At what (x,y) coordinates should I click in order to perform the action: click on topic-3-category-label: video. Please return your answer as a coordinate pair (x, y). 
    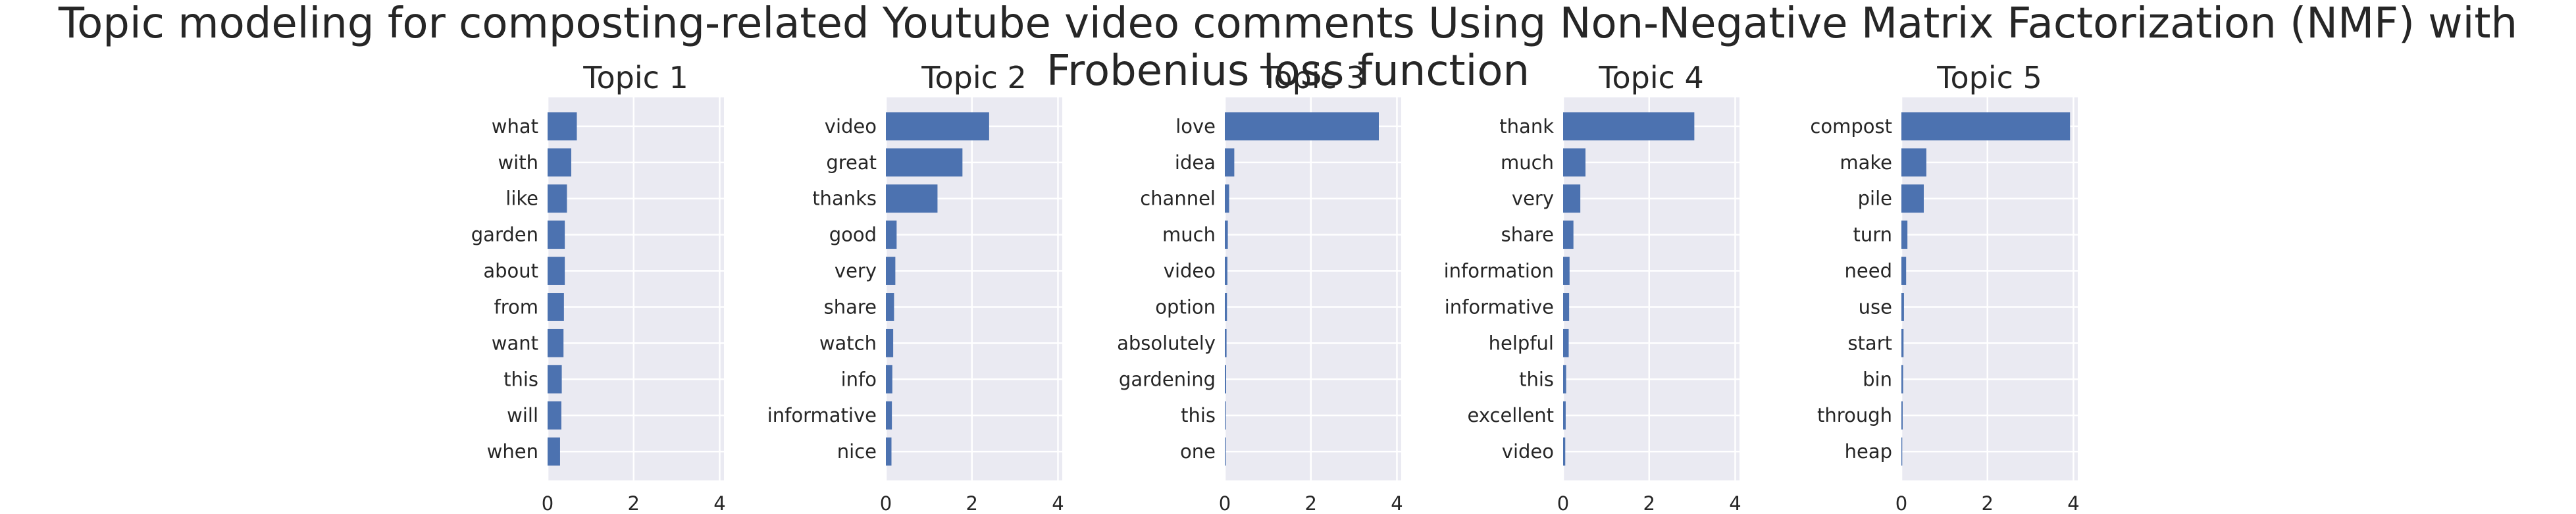
    Looking at the image, I should click on (1190, 271).